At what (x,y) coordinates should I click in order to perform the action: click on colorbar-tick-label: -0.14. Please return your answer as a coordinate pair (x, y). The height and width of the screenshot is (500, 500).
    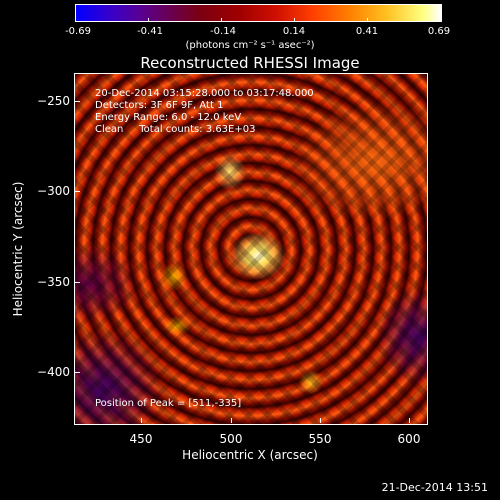
    Looking at the image, I should click on (223, 31).